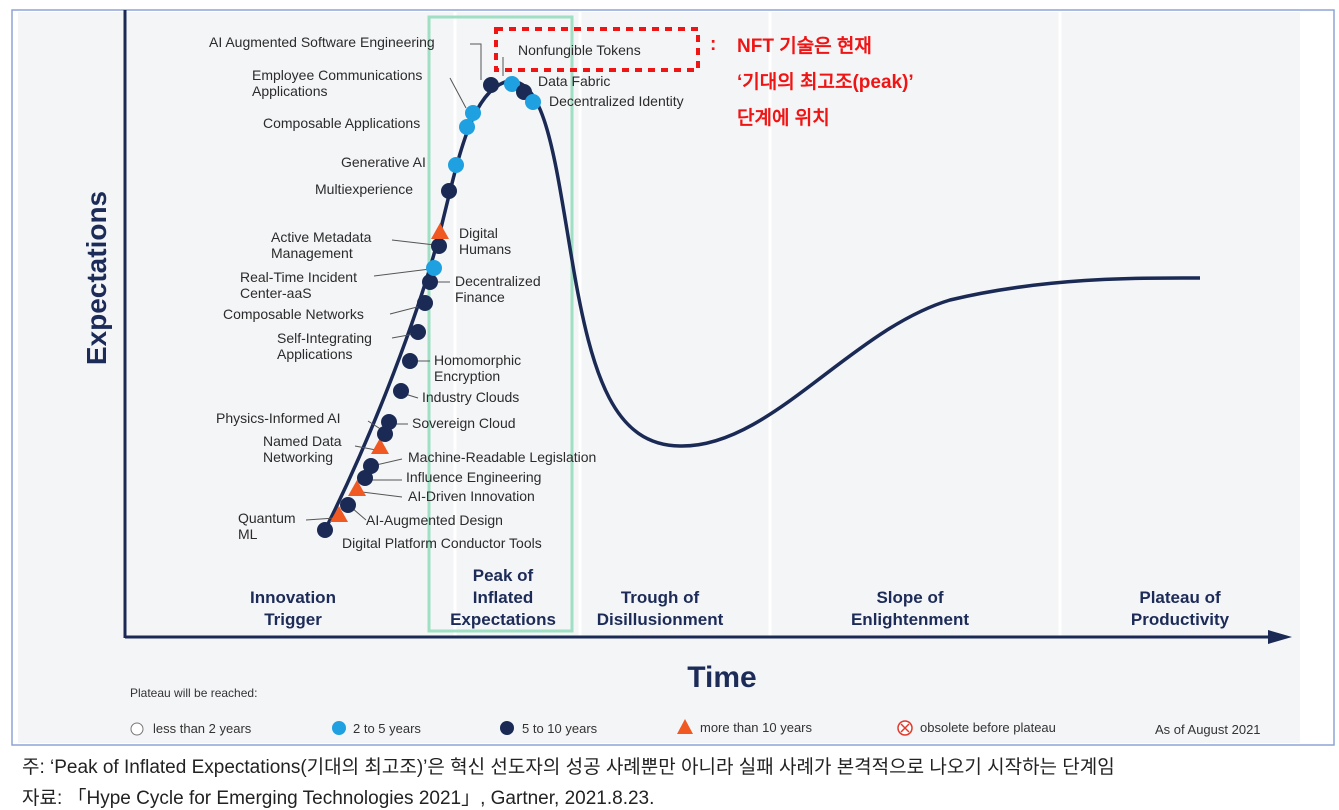 The image size is (1339, 810). I want to click on technology-label: Multiexperience, so click(364, 189).